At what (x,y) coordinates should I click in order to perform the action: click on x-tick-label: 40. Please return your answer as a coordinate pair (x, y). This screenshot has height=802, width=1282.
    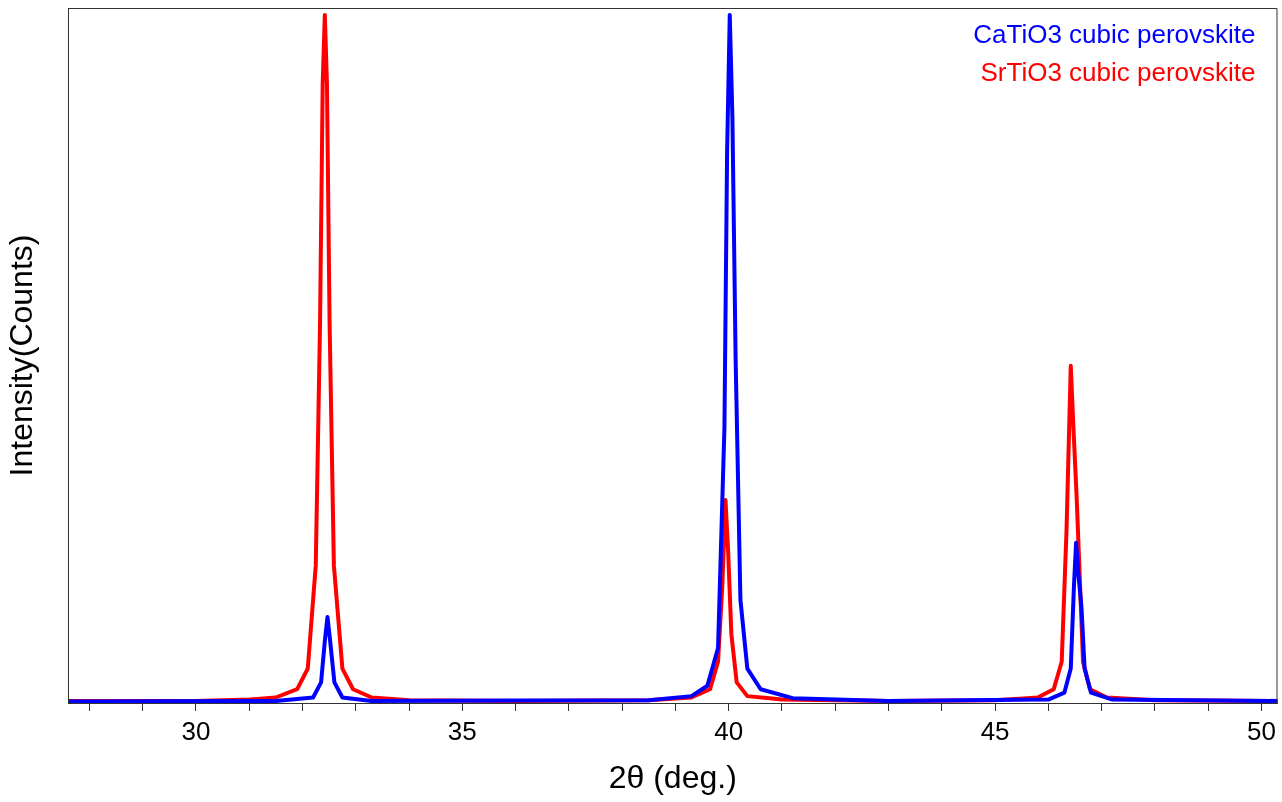
    Looking at the image, I should click on (729, 730).